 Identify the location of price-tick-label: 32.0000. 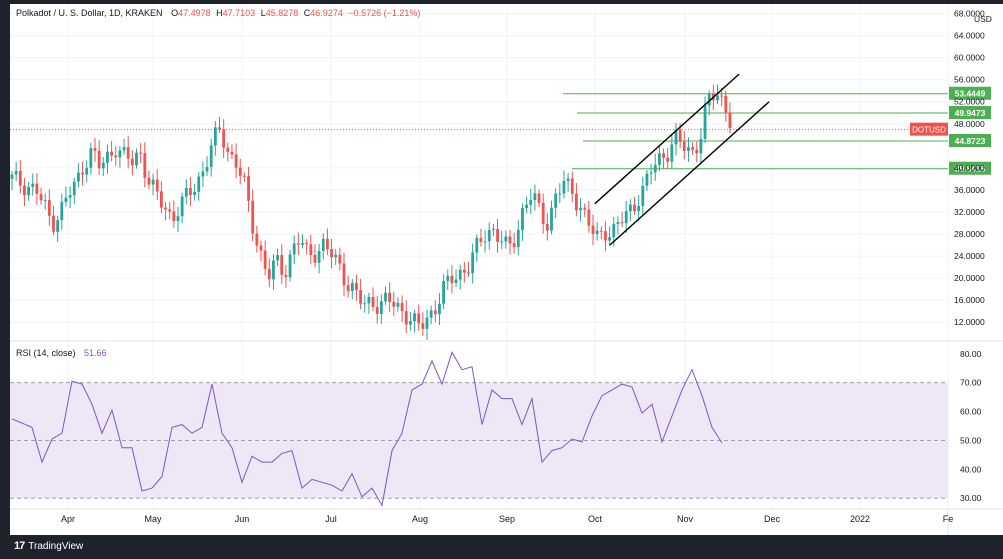
(969, 212).